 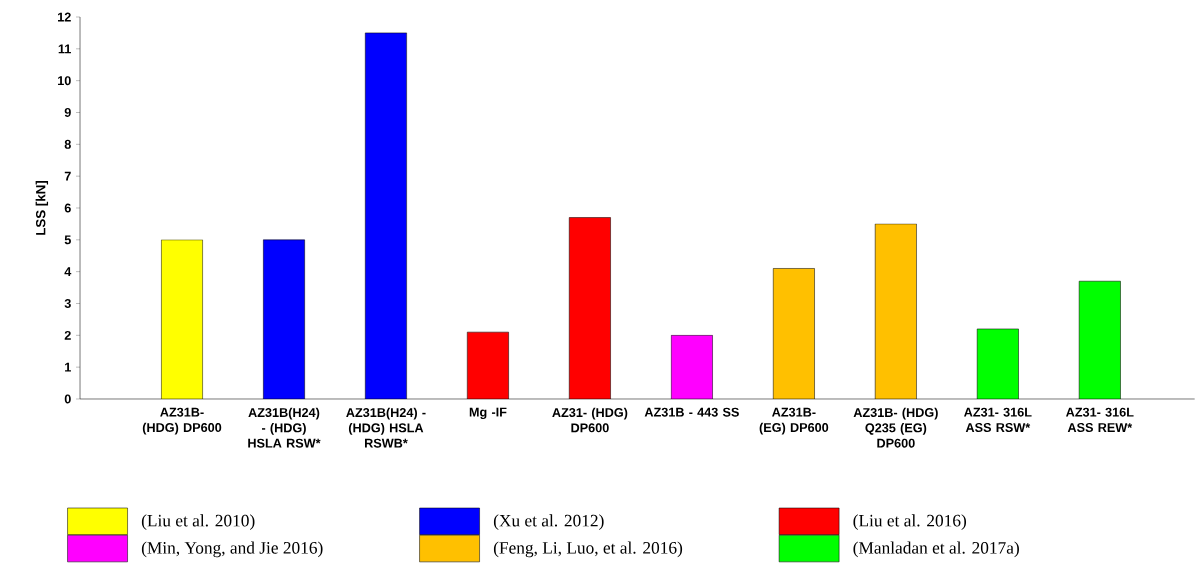 What do you see at coordinates (67, 208) in the screenshot?
I see `y-tick-label: 6` at bounding box center [67, 208].